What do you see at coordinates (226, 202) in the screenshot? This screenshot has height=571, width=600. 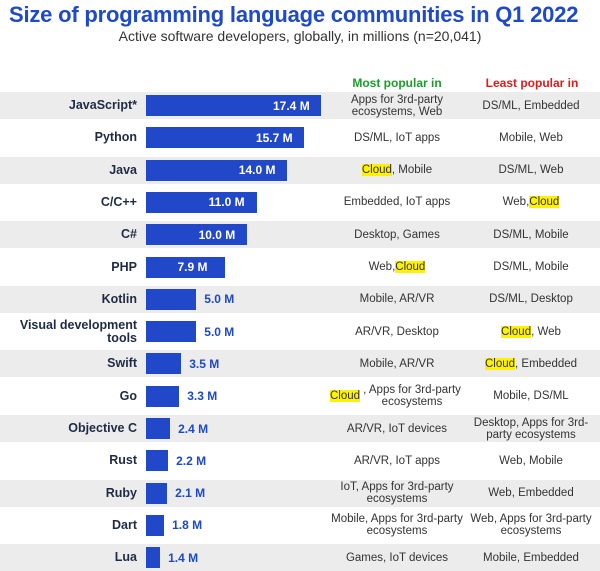 I see `value-label: 11.0 M` at bounding box center [226, 202].